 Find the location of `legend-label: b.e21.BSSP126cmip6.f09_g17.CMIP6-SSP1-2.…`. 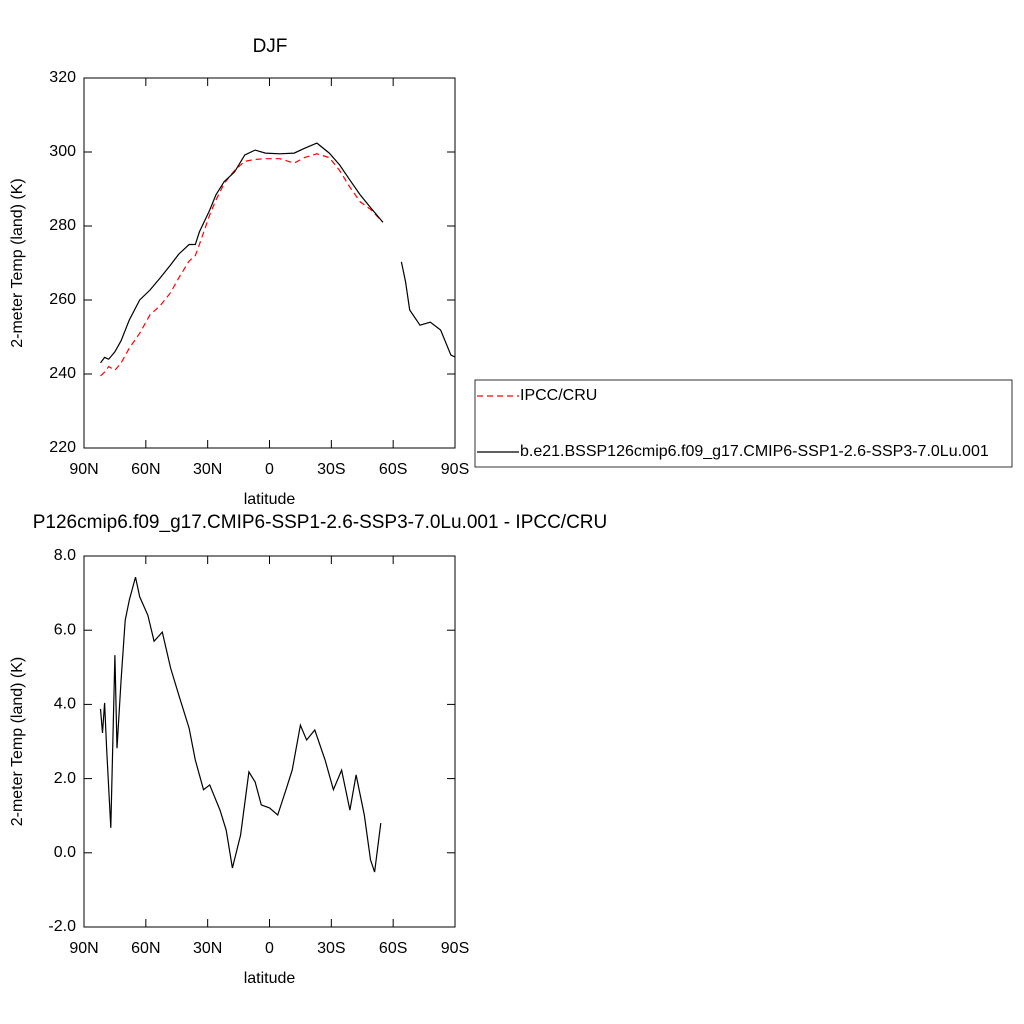

legend-label: b.e21.BSSP126cmip6.f09_g17.CMIP6-SSP1-2.… is located at coordinates (754, 451).